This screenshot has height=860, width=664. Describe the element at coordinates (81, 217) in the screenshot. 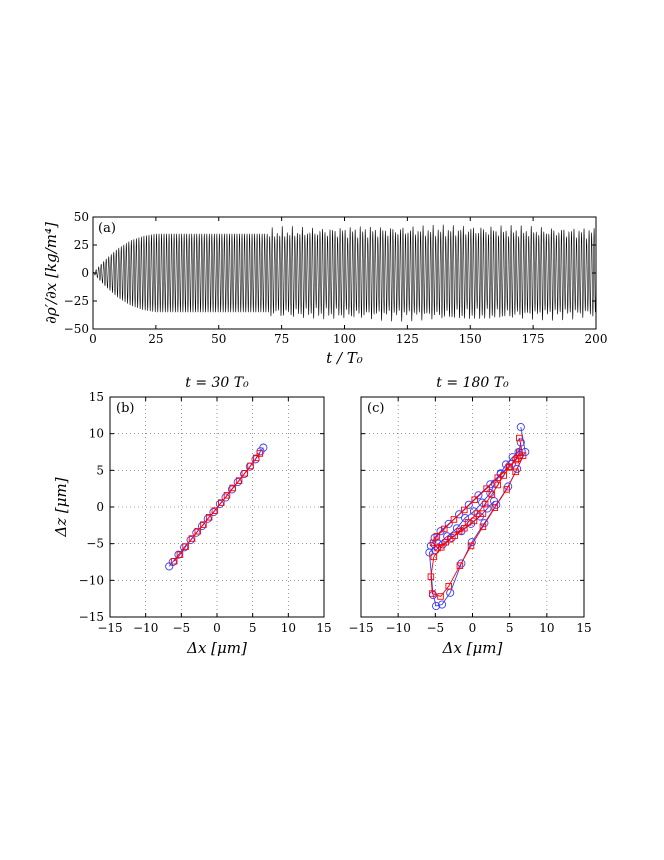

I see `y-tick-label: 50` at that location.